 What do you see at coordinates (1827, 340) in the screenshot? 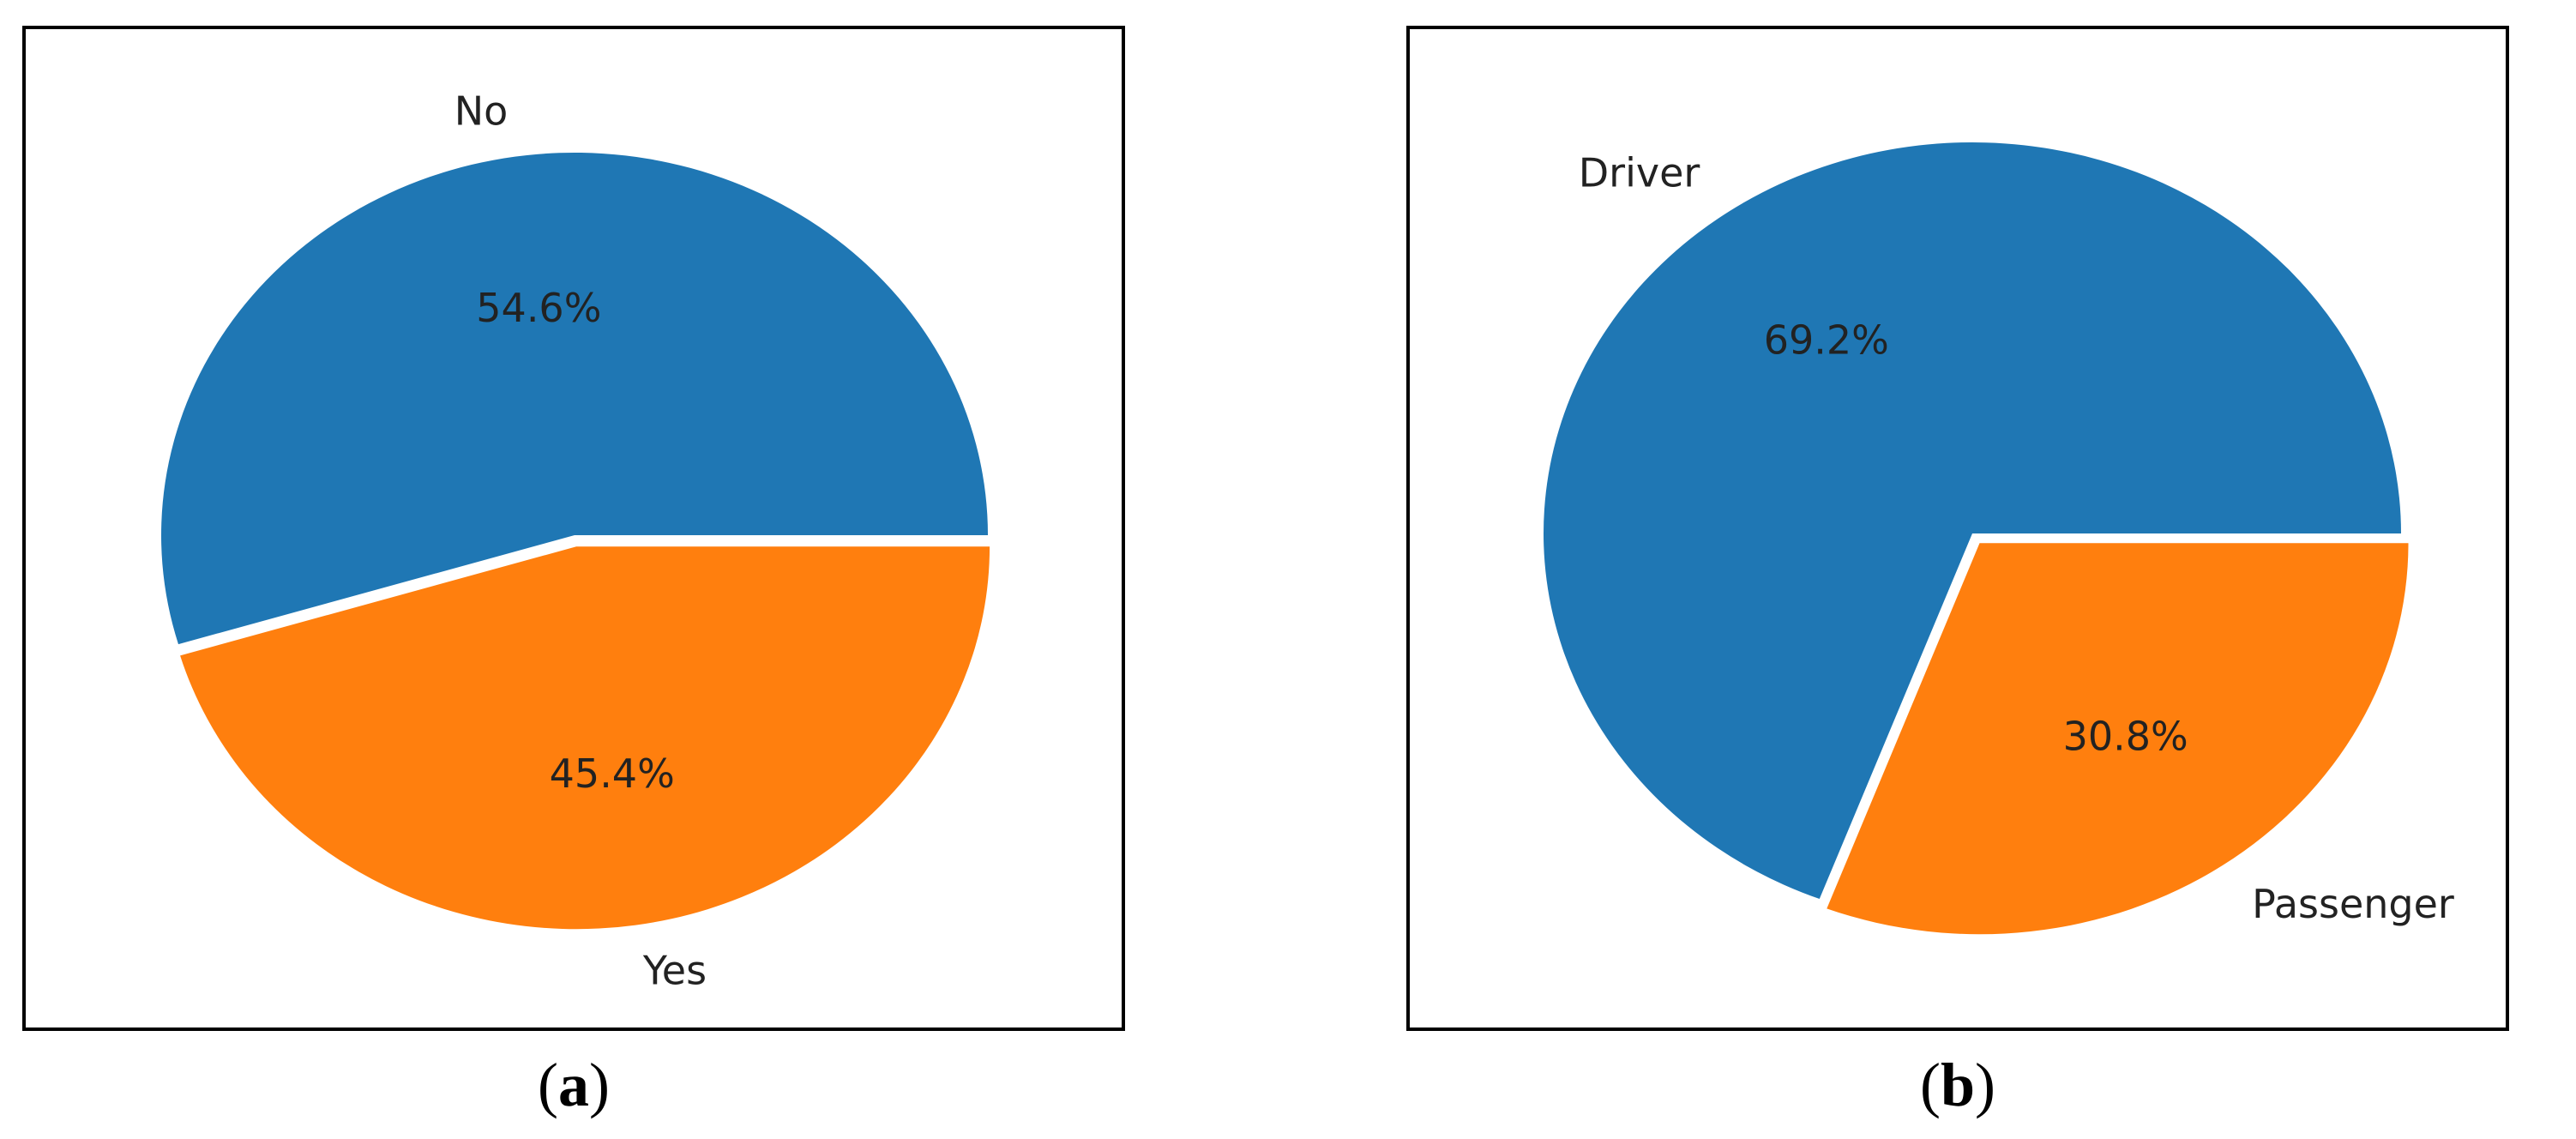
I see `pie-pct-label-driver: 69.2%` at bounding box center [1827, 340].